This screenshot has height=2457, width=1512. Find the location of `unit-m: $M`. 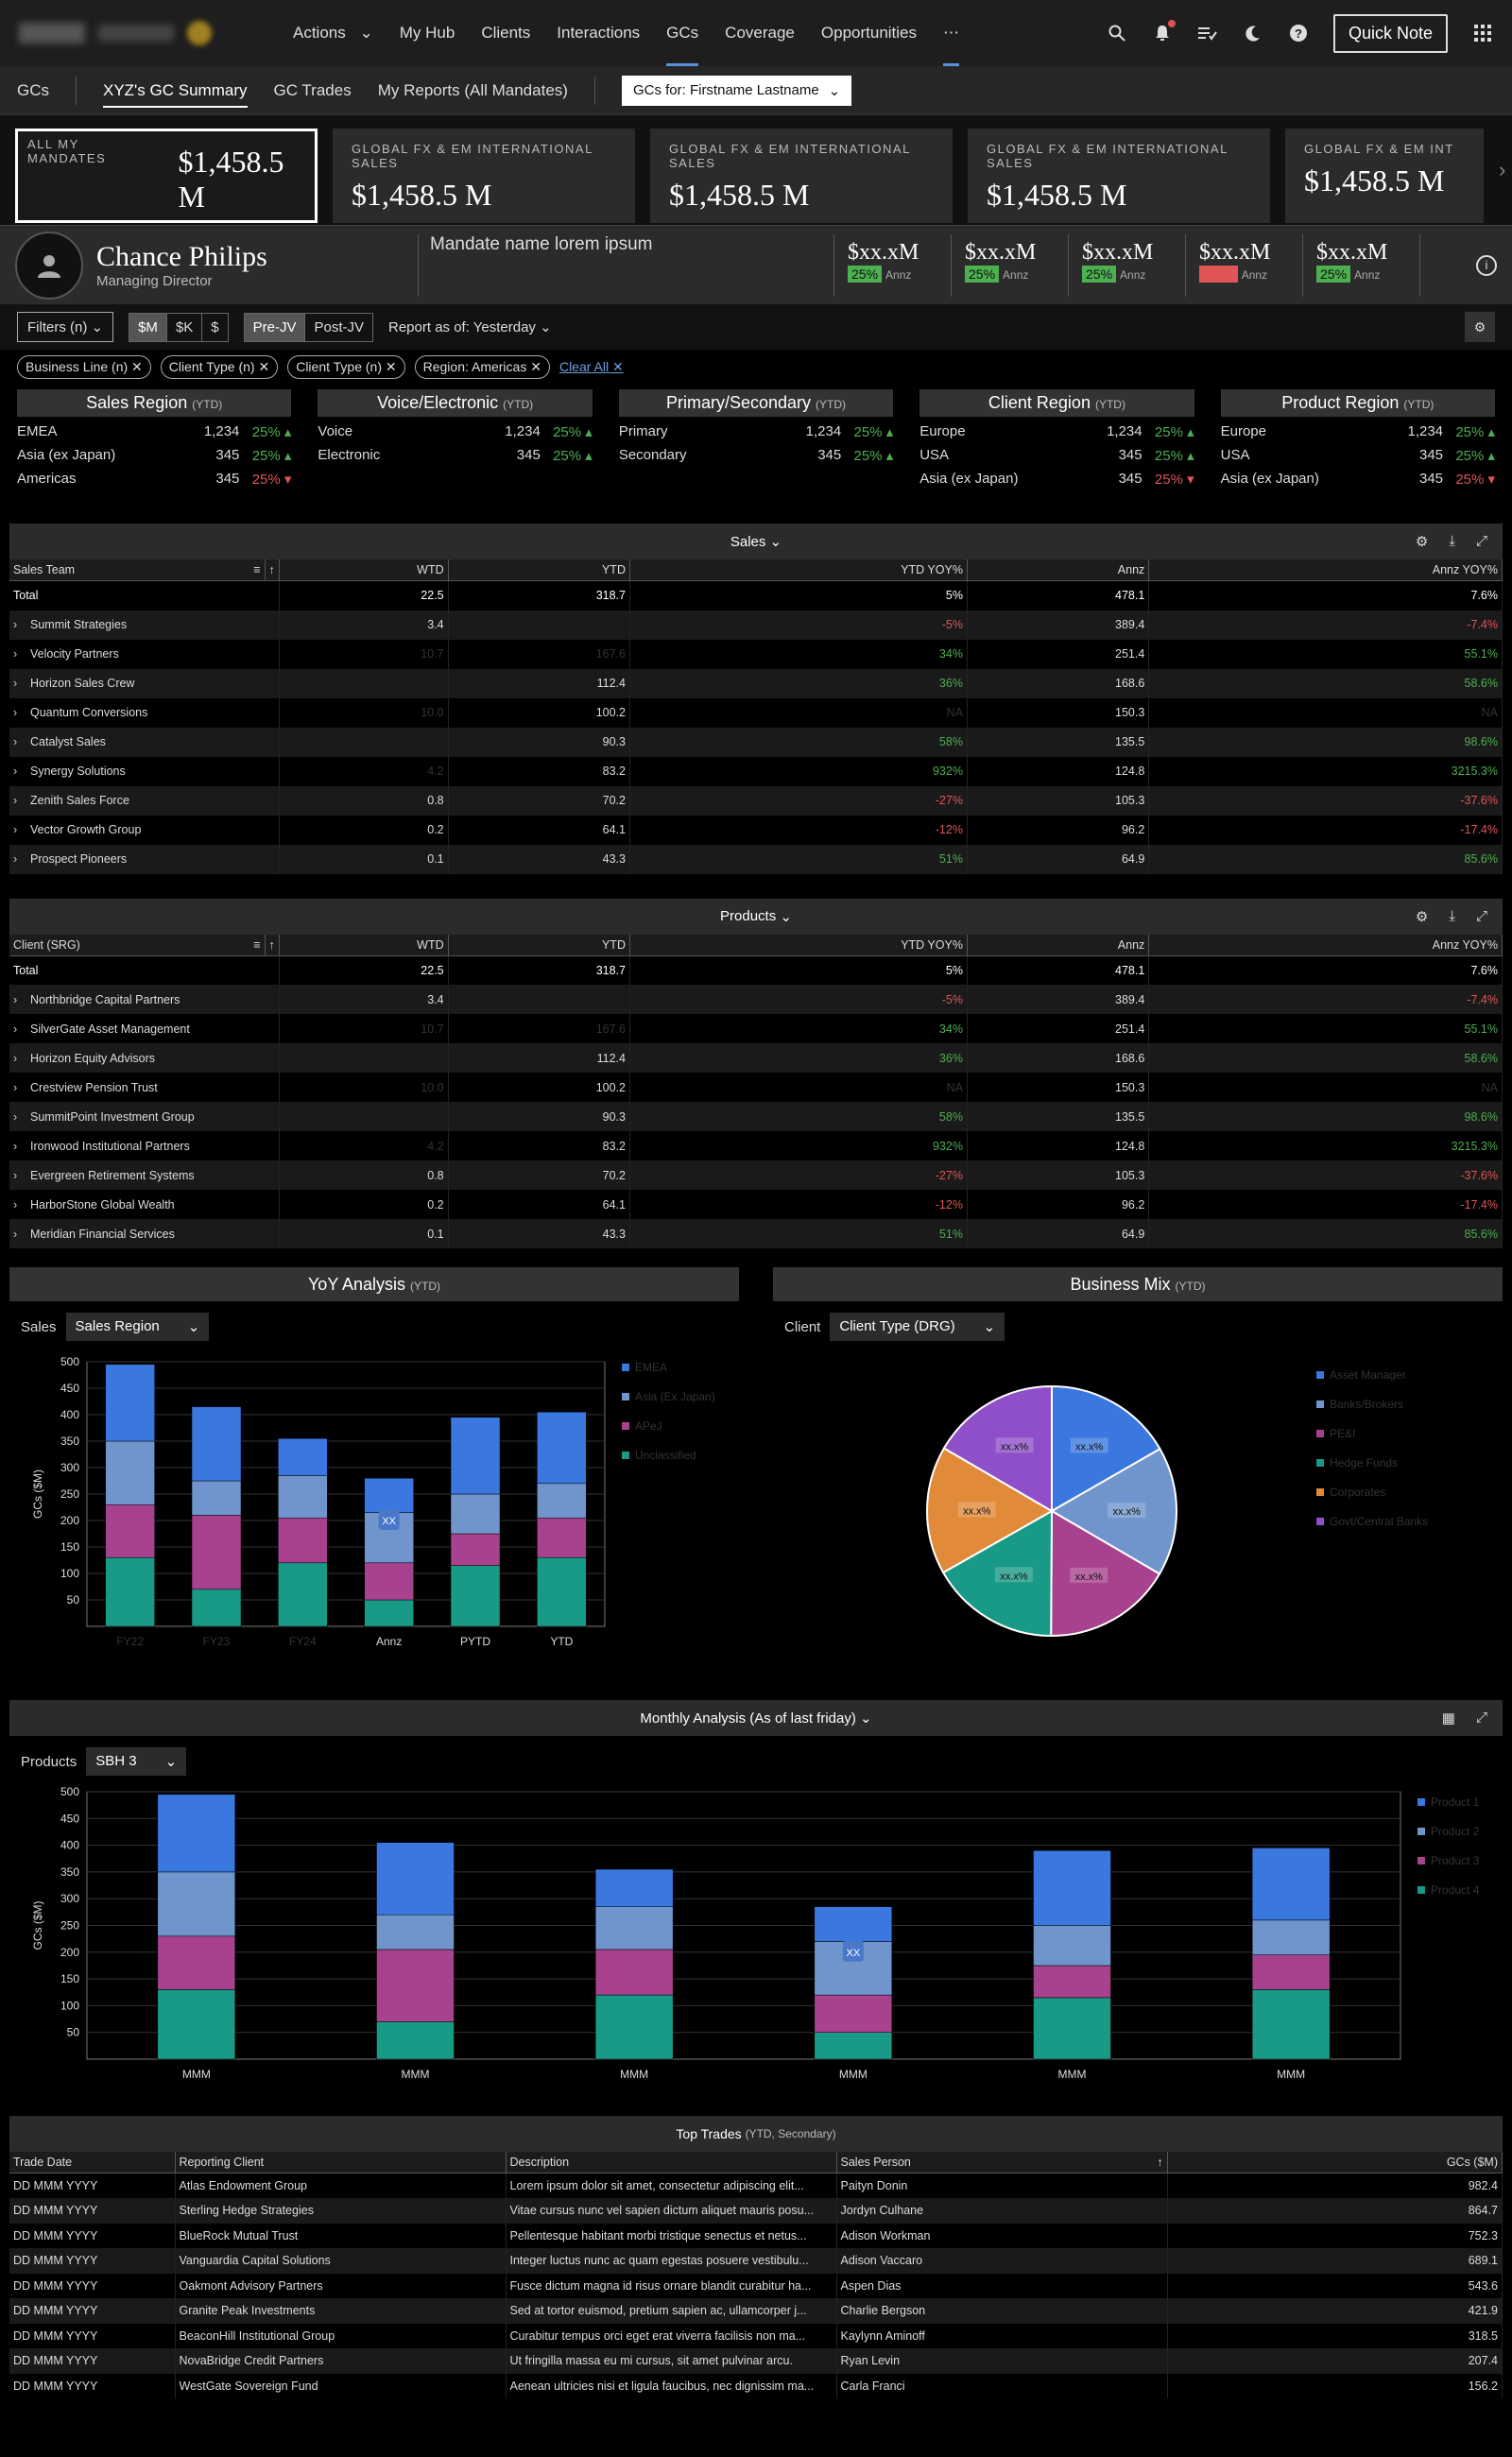

unit-m: $M is located at coordinates (148, 327).